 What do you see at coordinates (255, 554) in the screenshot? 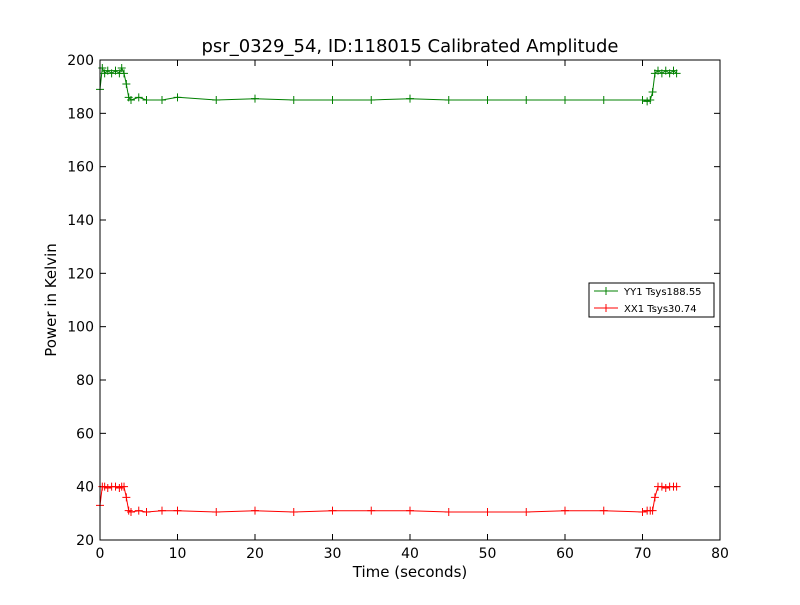
I see `x-tick-label: 20` at bounding box center [255, 554].